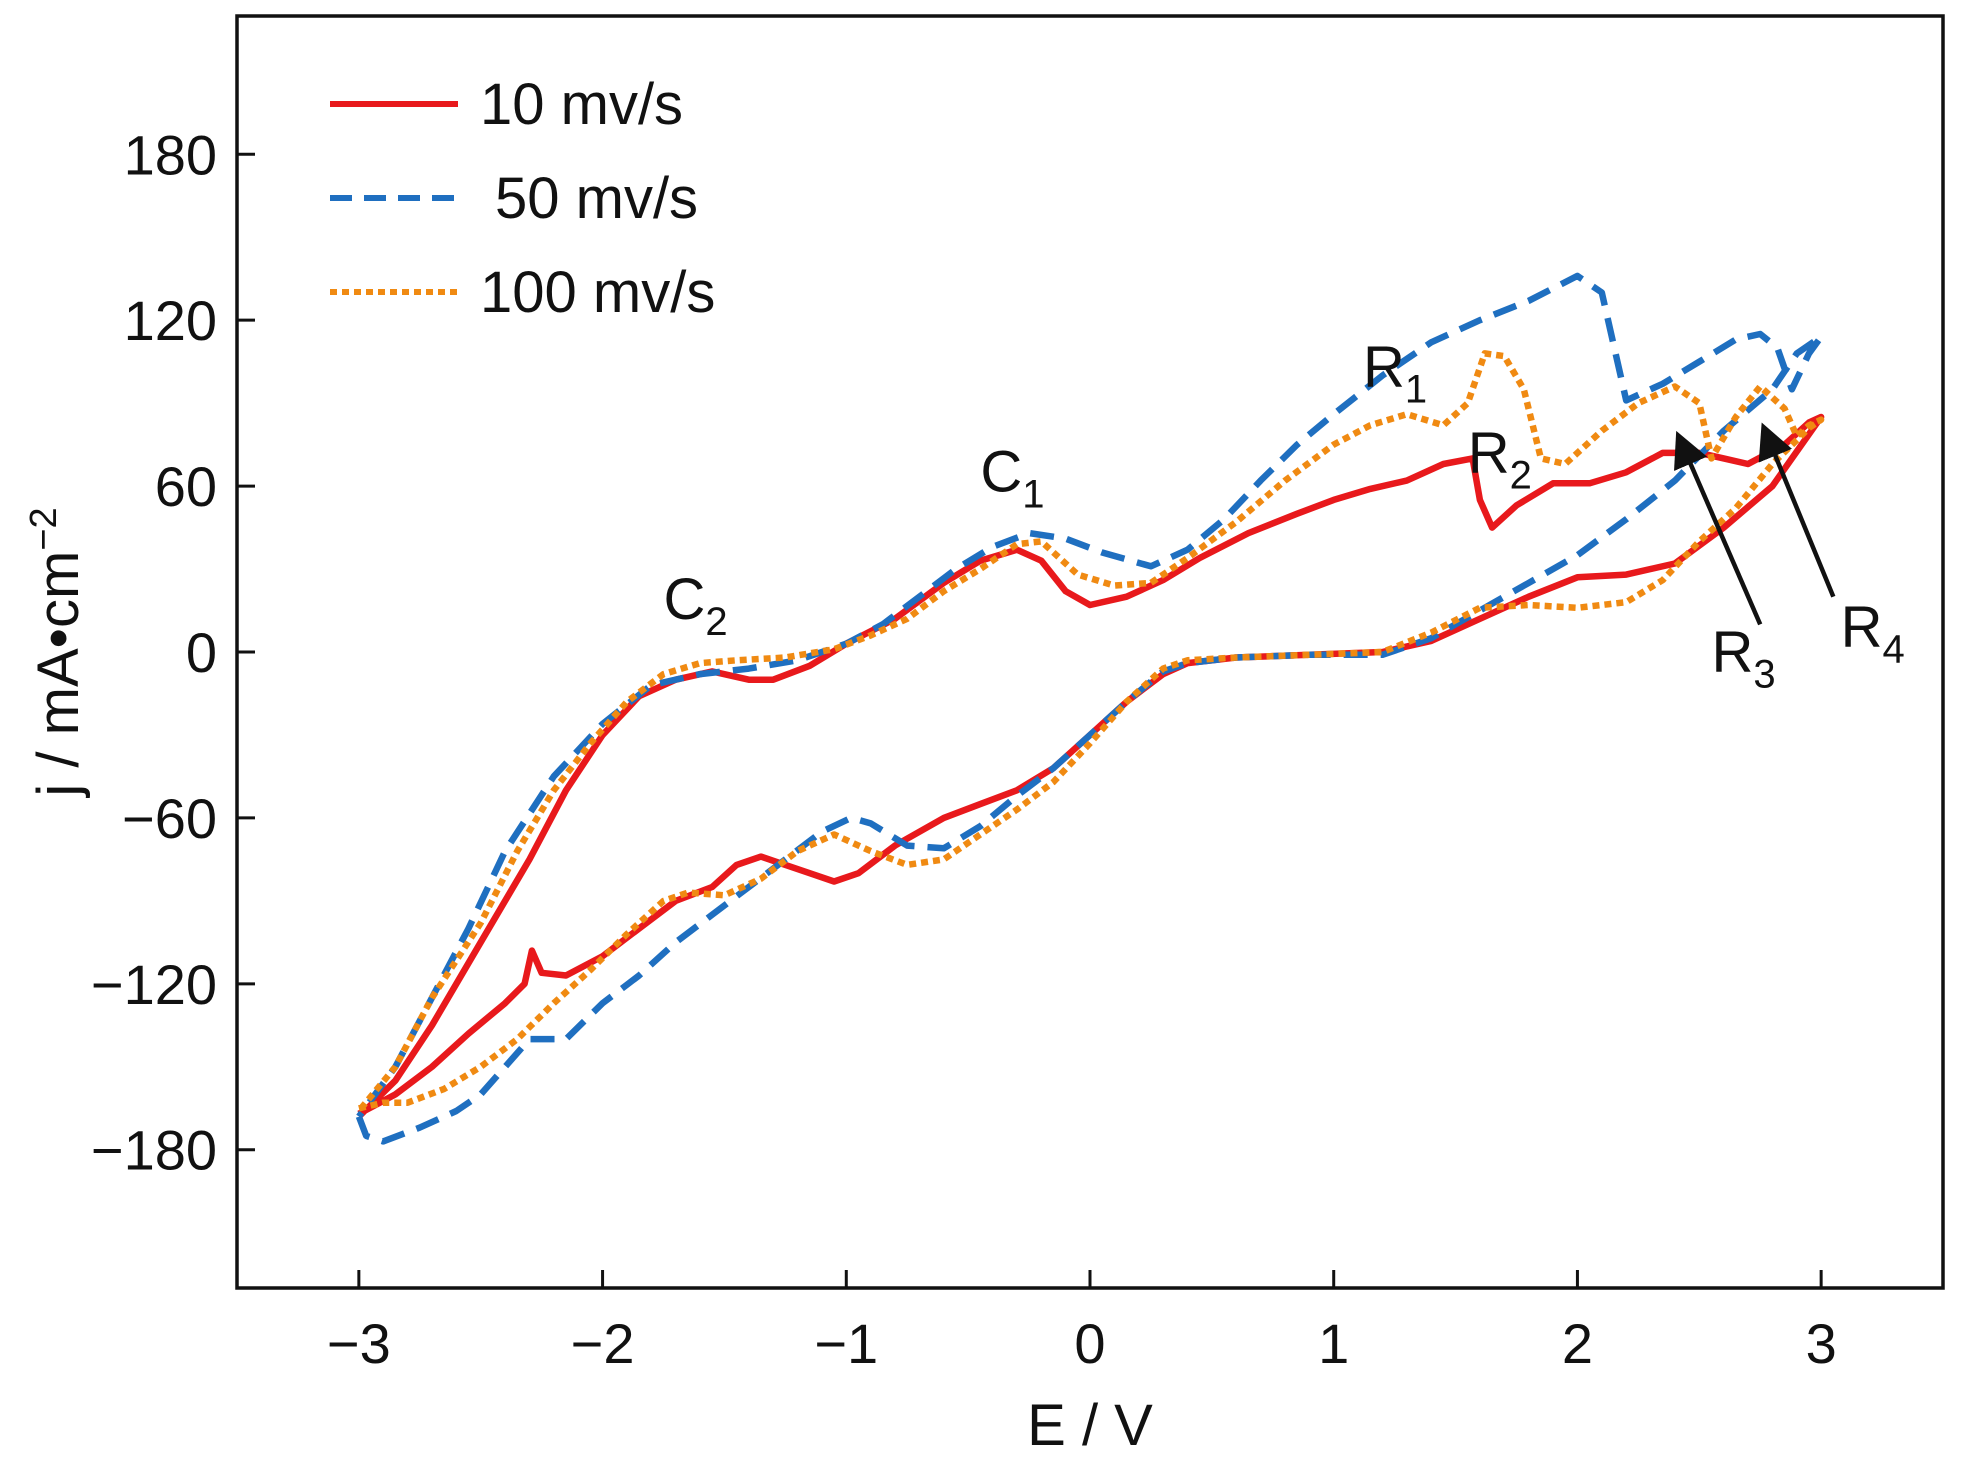 The width and height of the screenshot is (1964, 1461). Describe the element at coordinates (581, 104) in the screenshot. I see `legend-label-10mvs: 10 mv/s` at that location.